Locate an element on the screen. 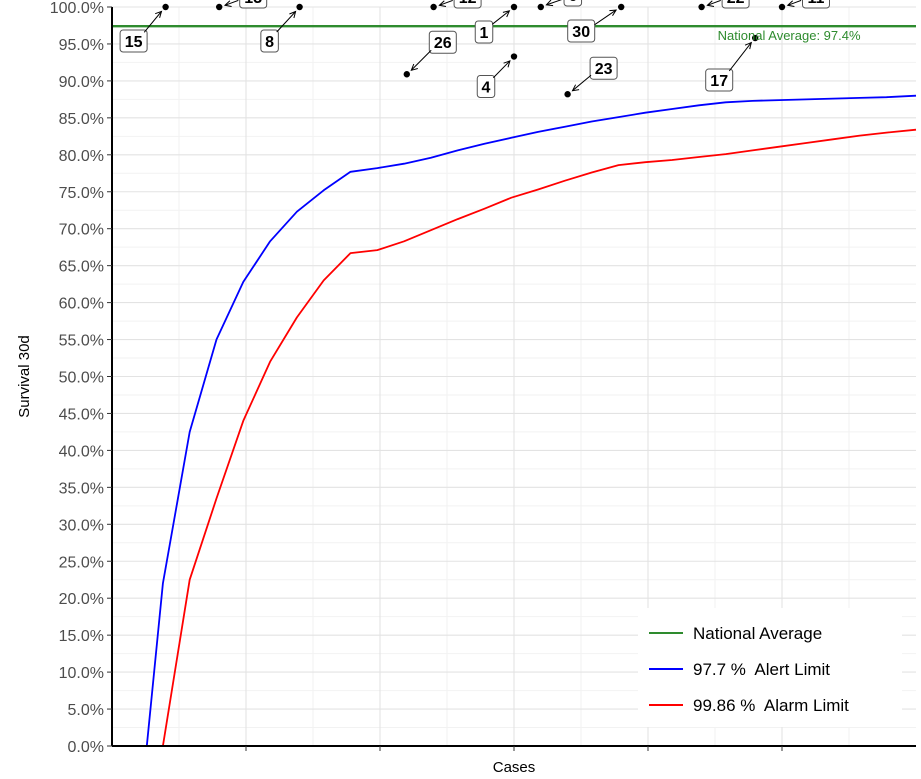 The height and width of the screenshot is (779, 921). point-label: 13 is located at coordinates (253, 3).